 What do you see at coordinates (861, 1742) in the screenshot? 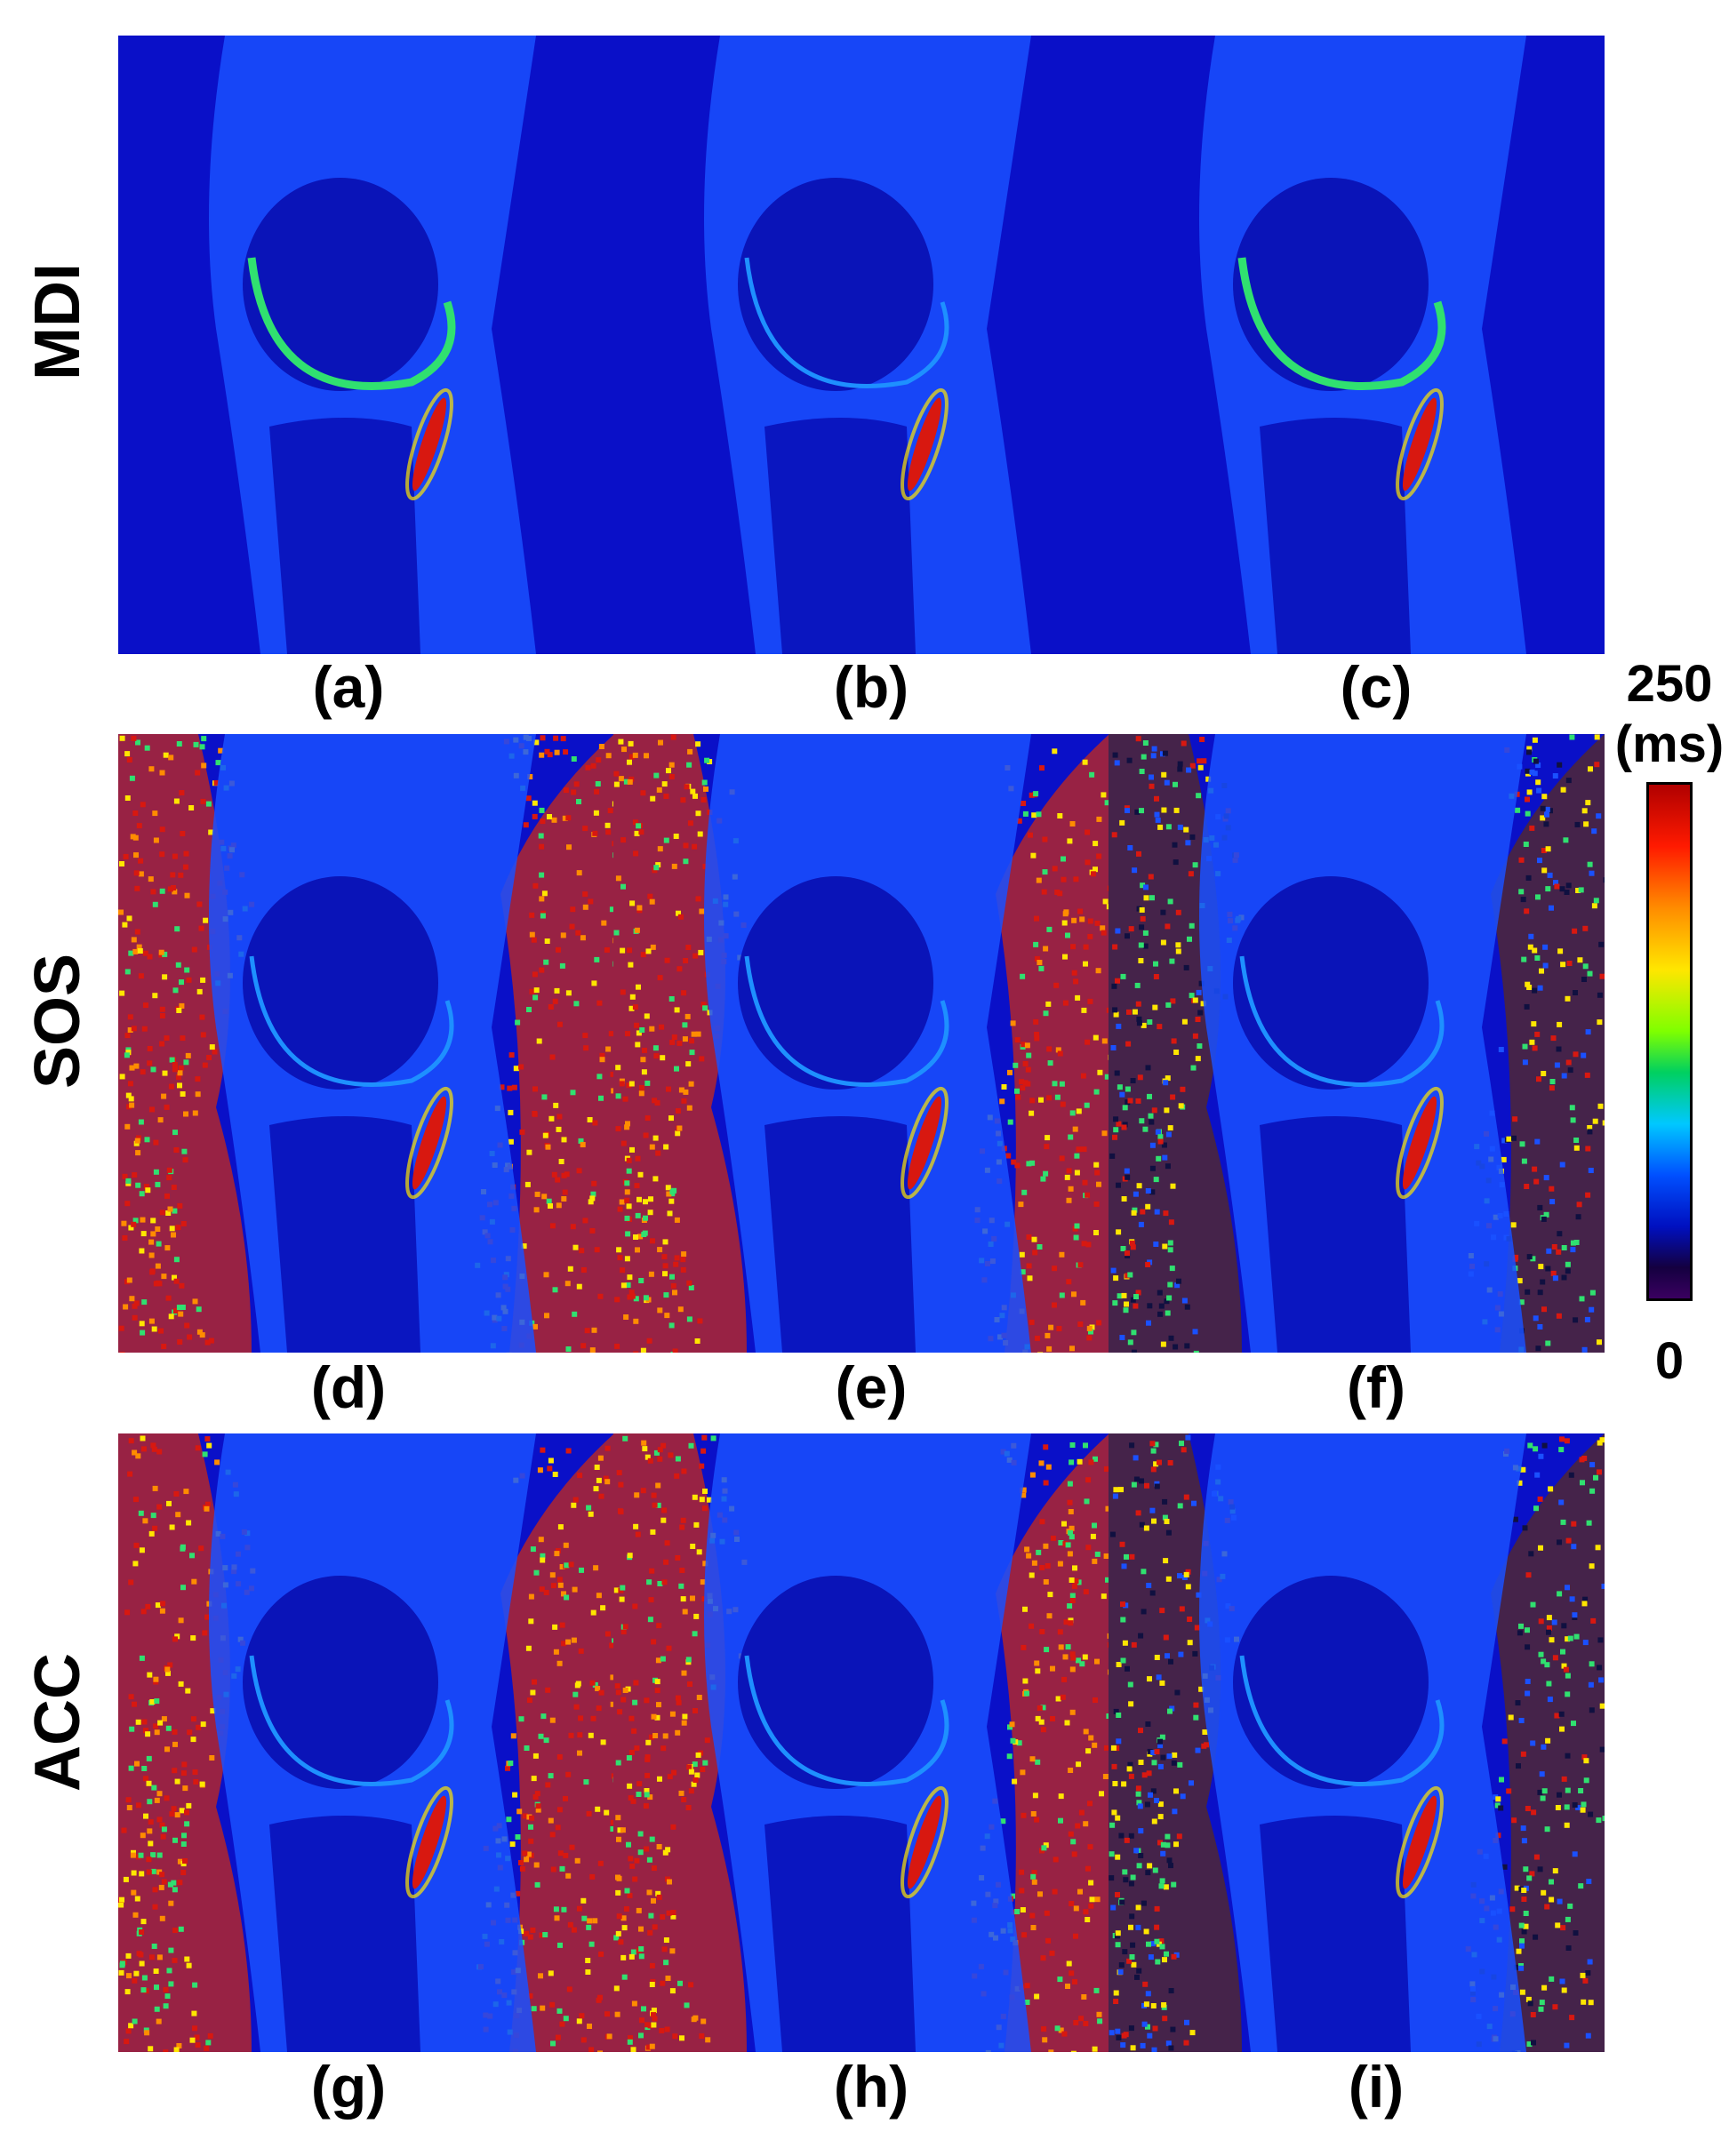
I see `mri-panel-h` at bounding box center [861, 1742].